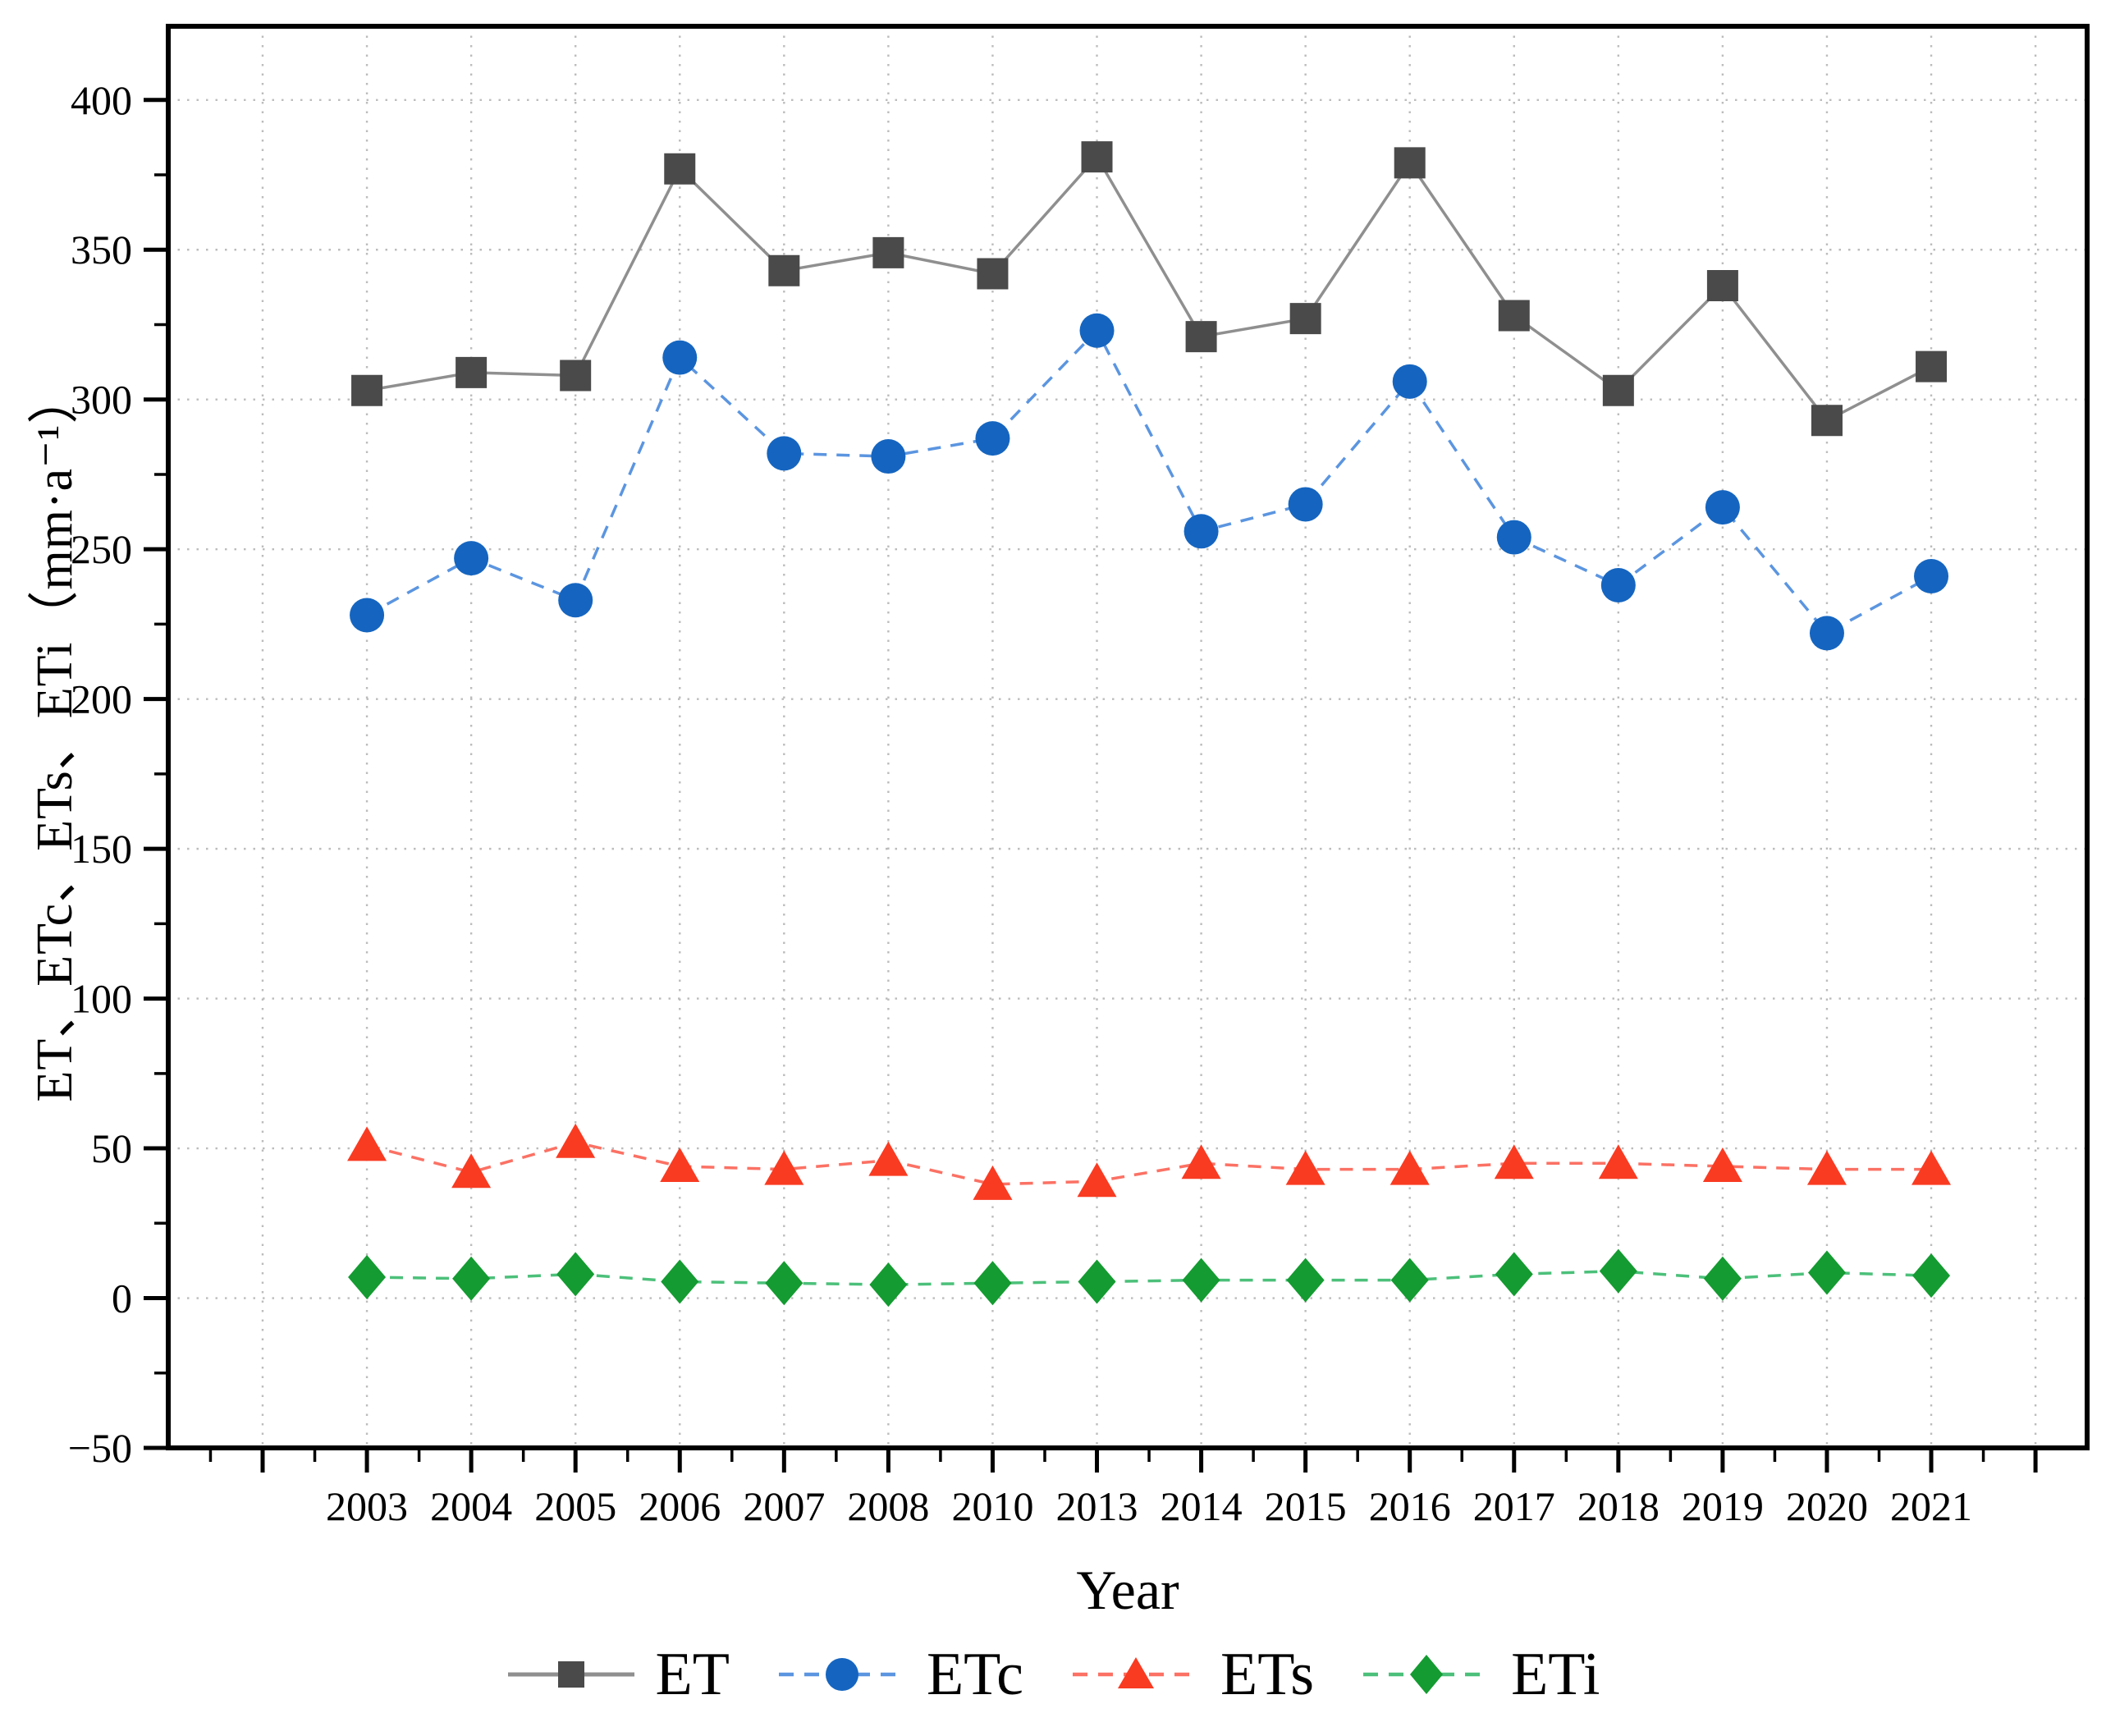 This screenshot has height=1736, width=2106. I want to click on marker-ETs-2017, so click(1514, 1161).